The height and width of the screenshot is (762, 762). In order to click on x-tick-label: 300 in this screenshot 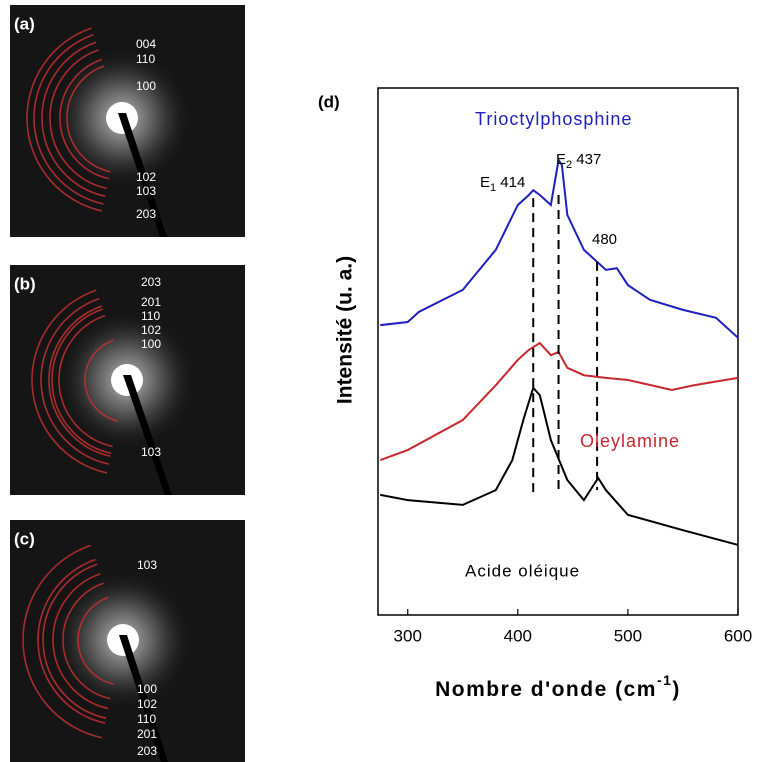, I will do `click(408, 635)`.